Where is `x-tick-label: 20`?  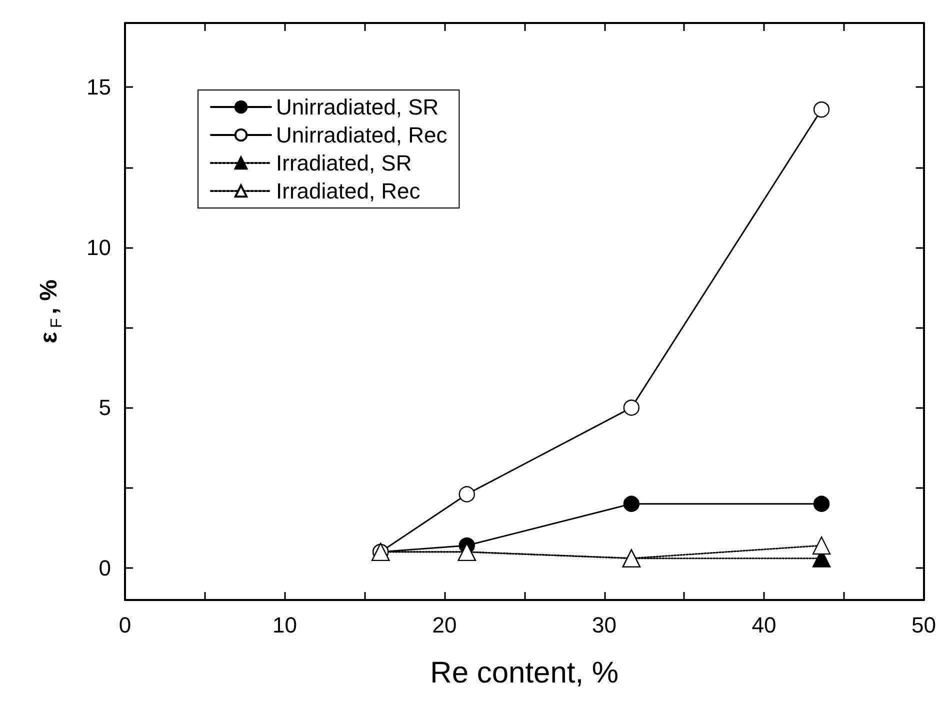
x-tick-label: 20 is located at coordinates (444, 625).